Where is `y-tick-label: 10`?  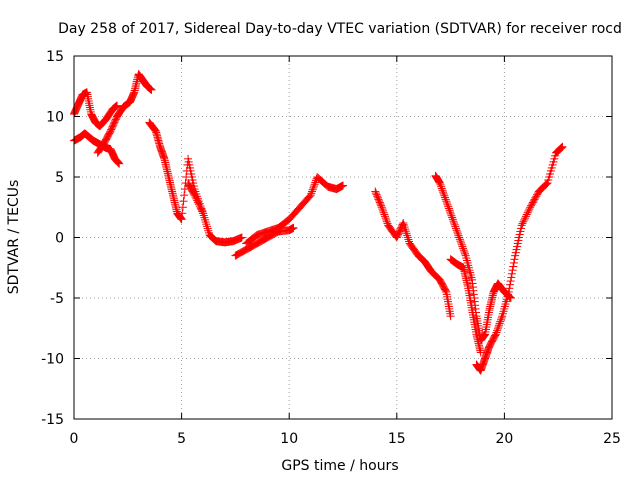 y-tick-label: 10 is located at coordinates (55, 118).